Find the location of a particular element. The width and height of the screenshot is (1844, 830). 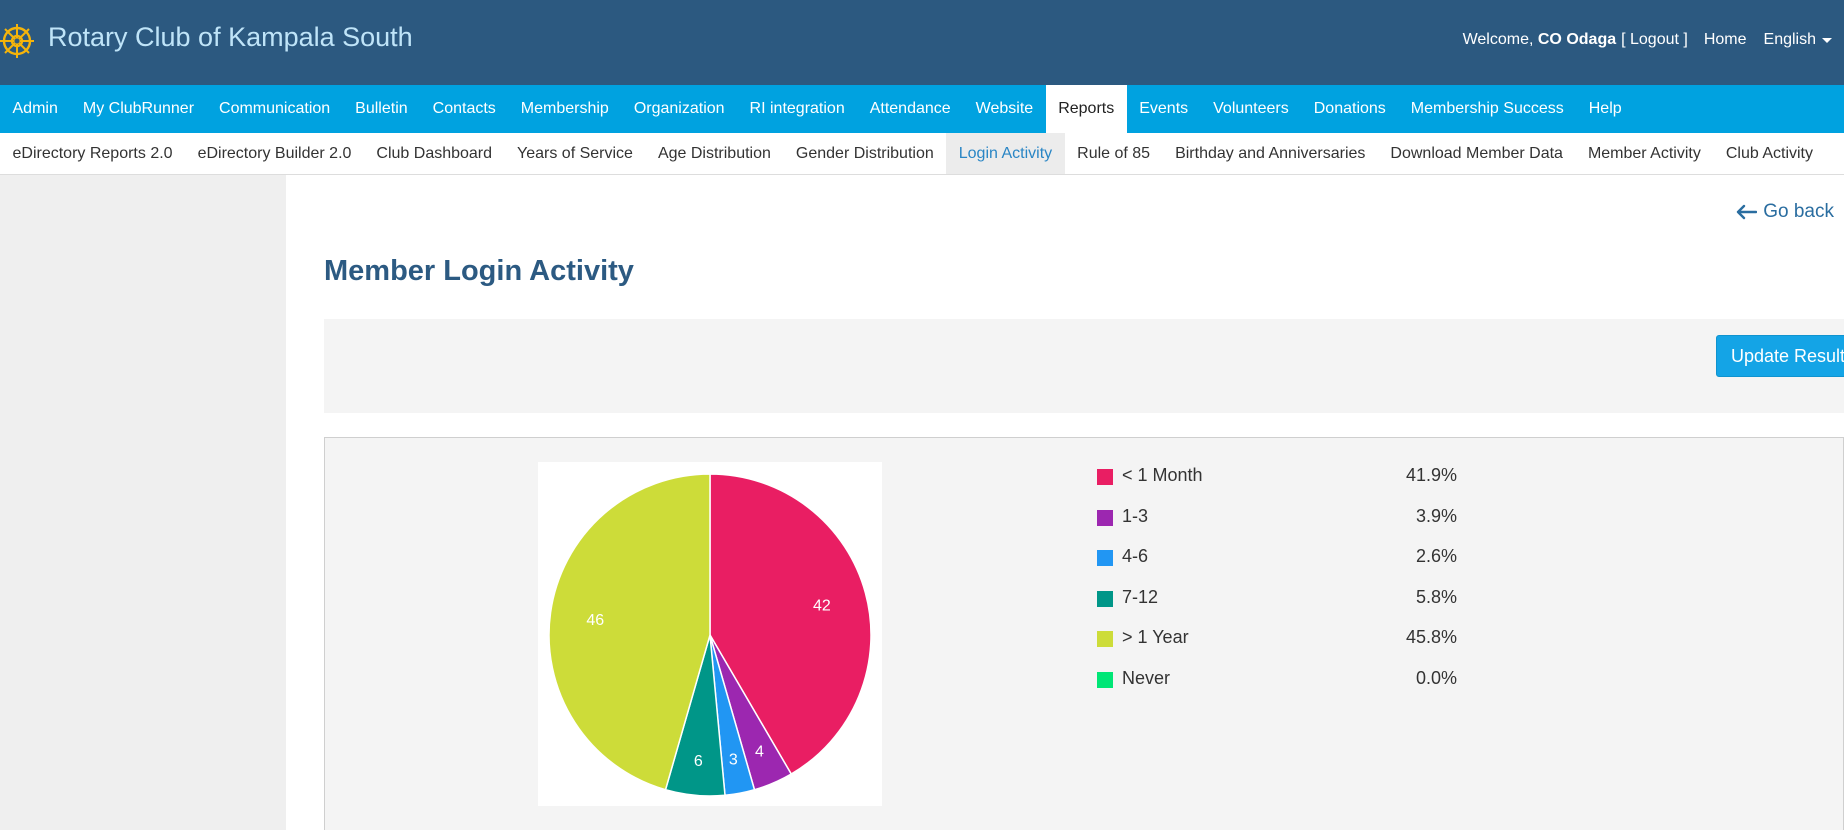

pie-slice-1-month is located at coordinates (790, 624).